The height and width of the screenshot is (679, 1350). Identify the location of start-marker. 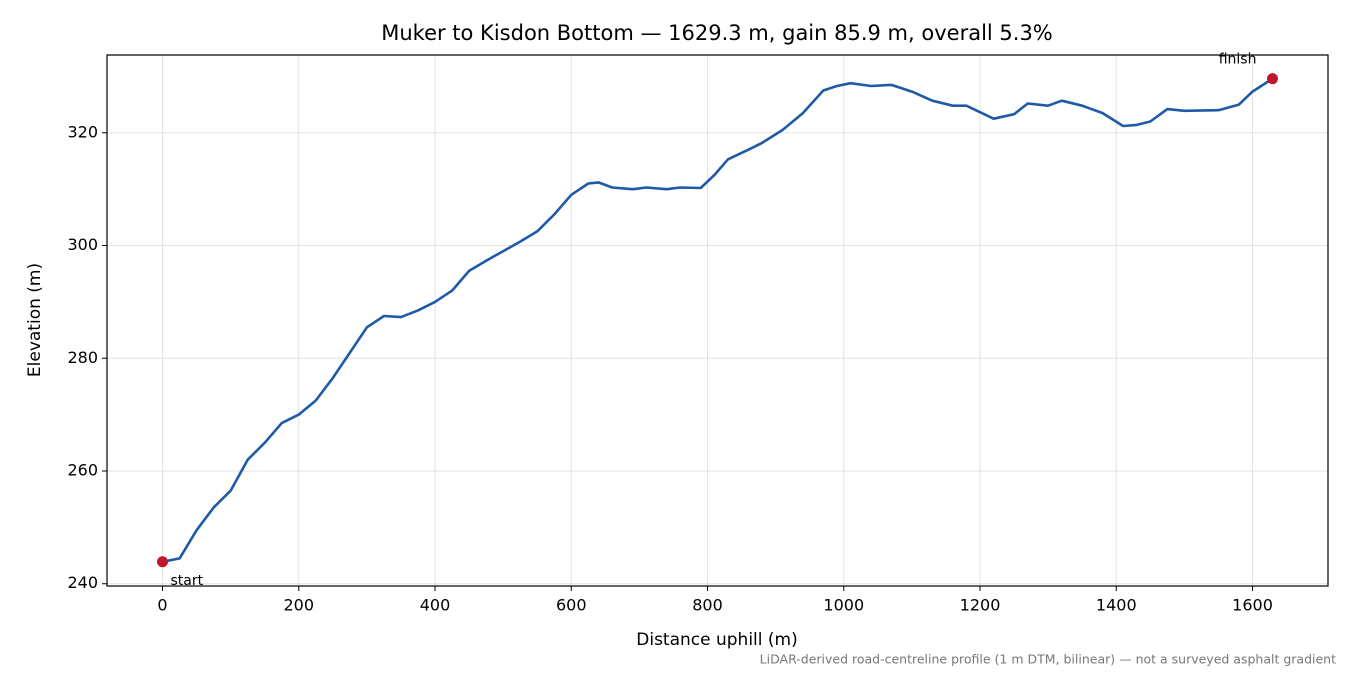
(163, 562).